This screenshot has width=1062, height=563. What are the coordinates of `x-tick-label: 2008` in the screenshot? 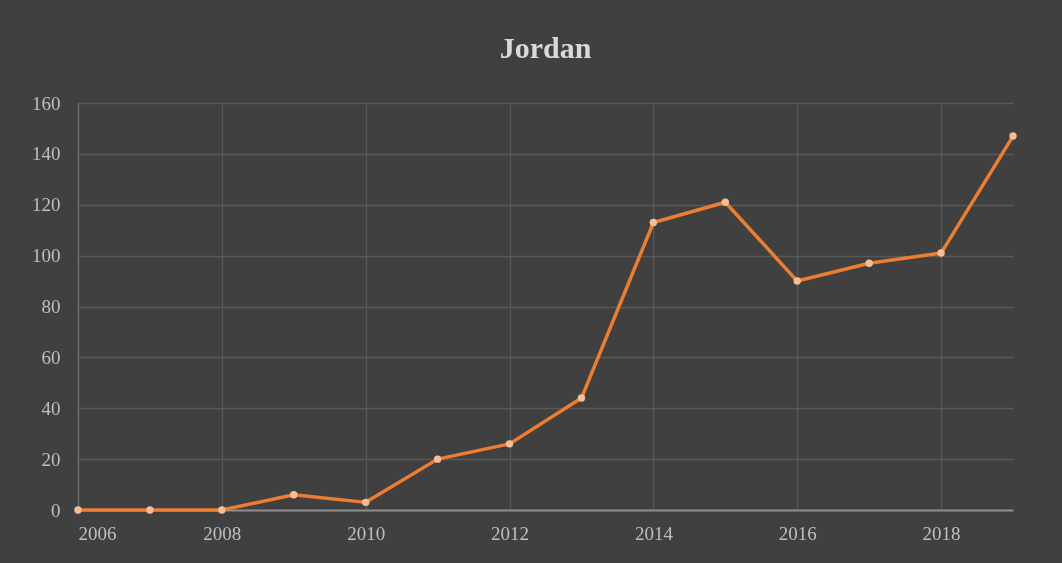 It's located at (222, 533).